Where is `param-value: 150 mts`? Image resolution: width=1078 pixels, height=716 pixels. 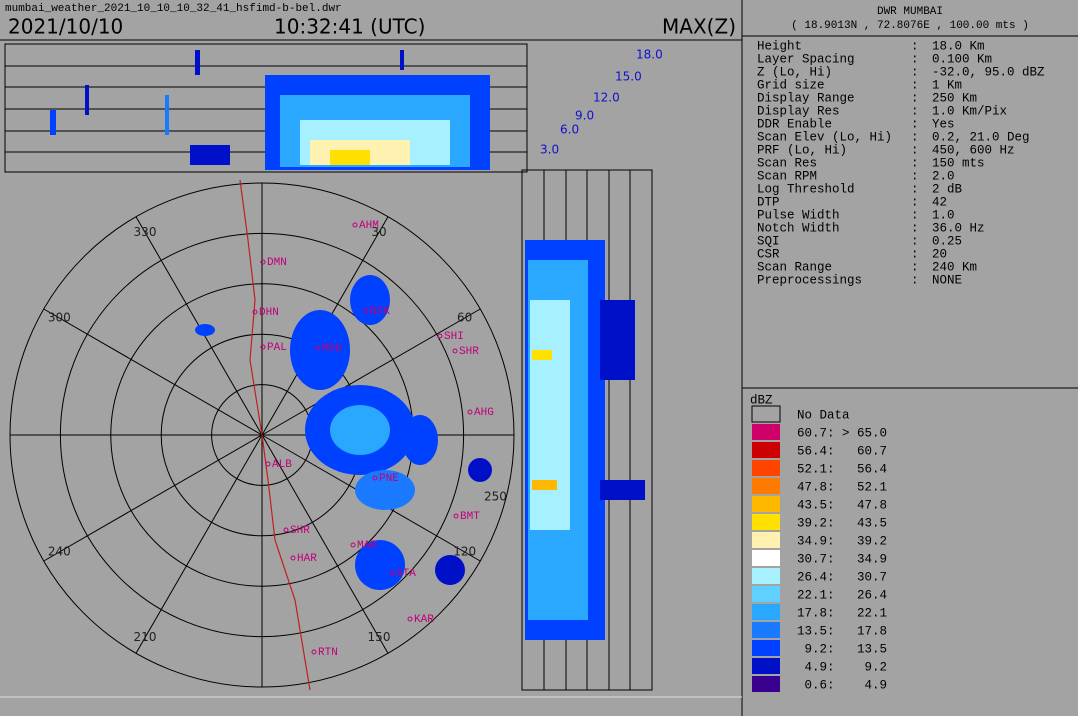
param-value: 150 mts is located at coordinates (958, 163).